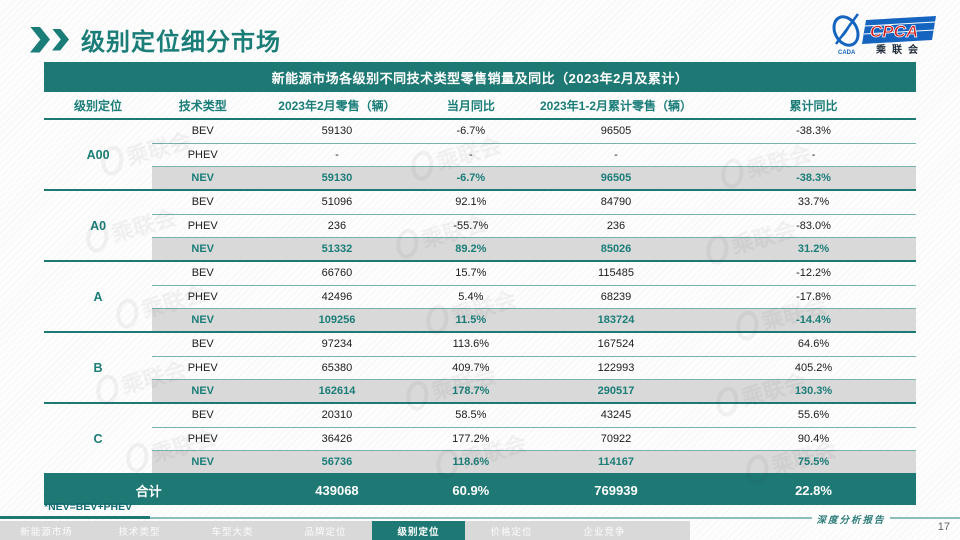 The height and width of the screenshot is (540, 960). What do you see at coordinates (480, 490) in the screenshot?
I see `table-total-row: 合计 439068 60.9% 769939 22.8%` at bounding box center [480, 490].